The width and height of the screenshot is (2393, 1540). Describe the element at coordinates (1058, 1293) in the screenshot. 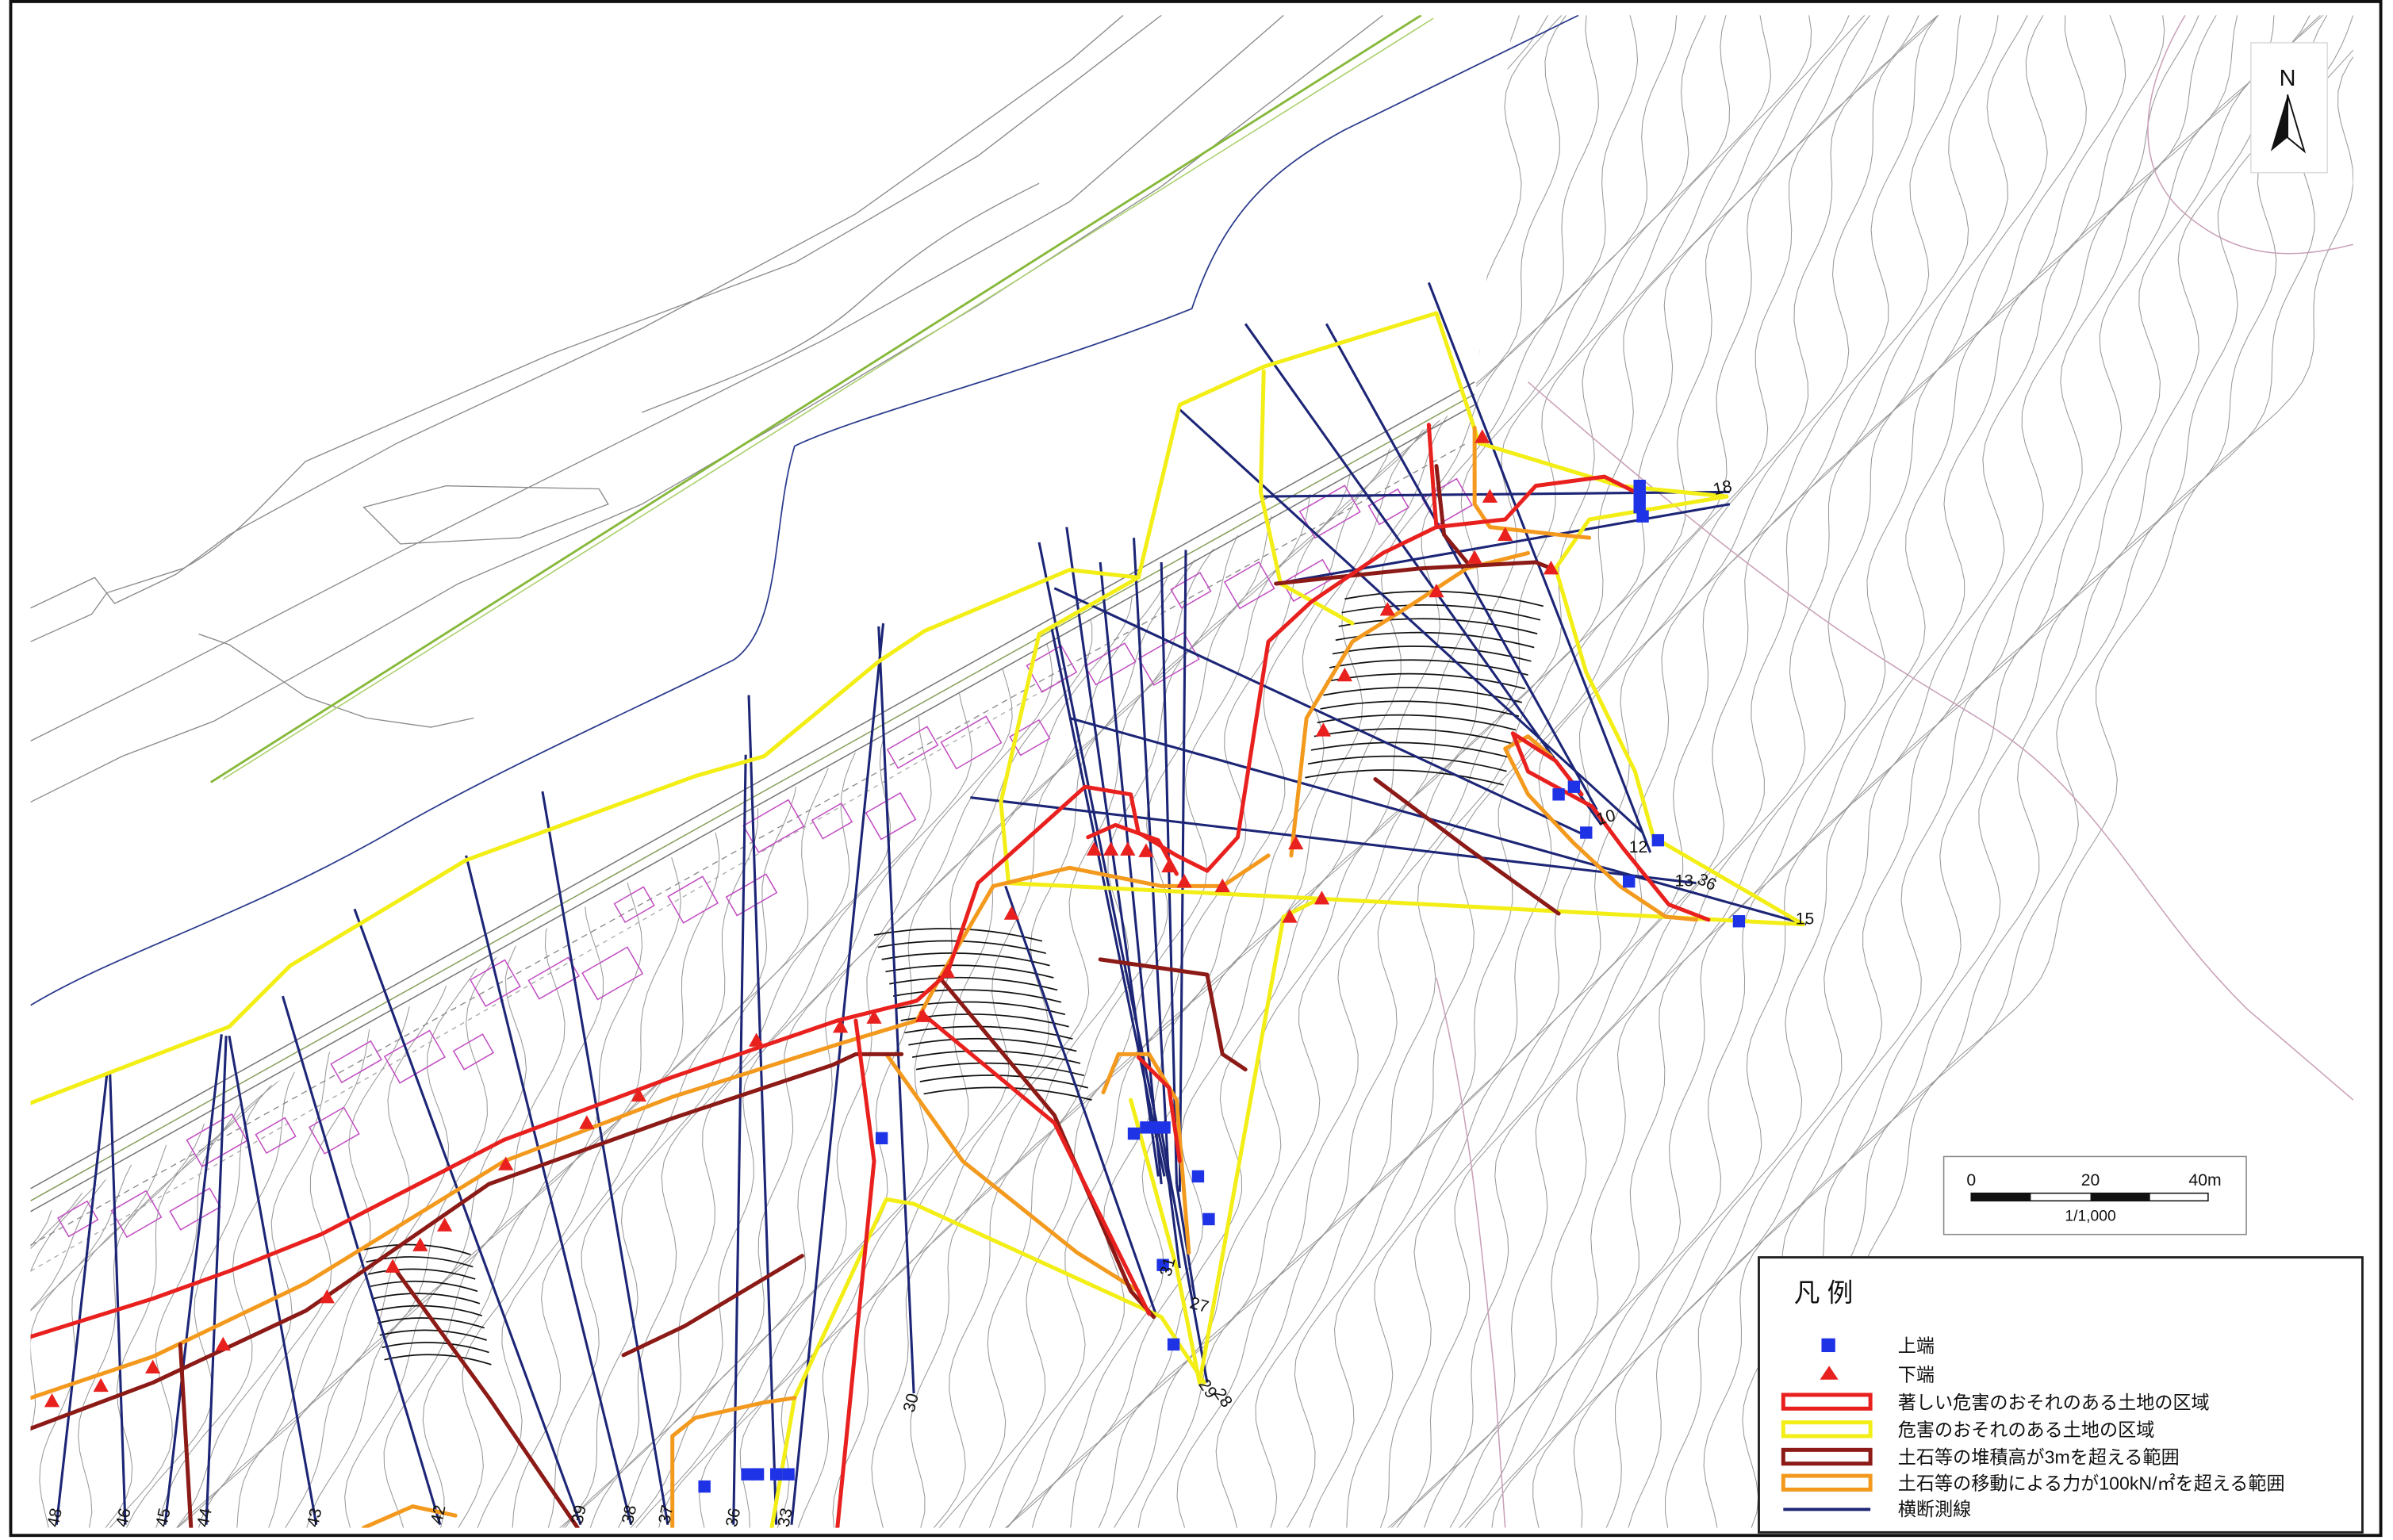

I see `hazard-boundary-yellow` at that location.